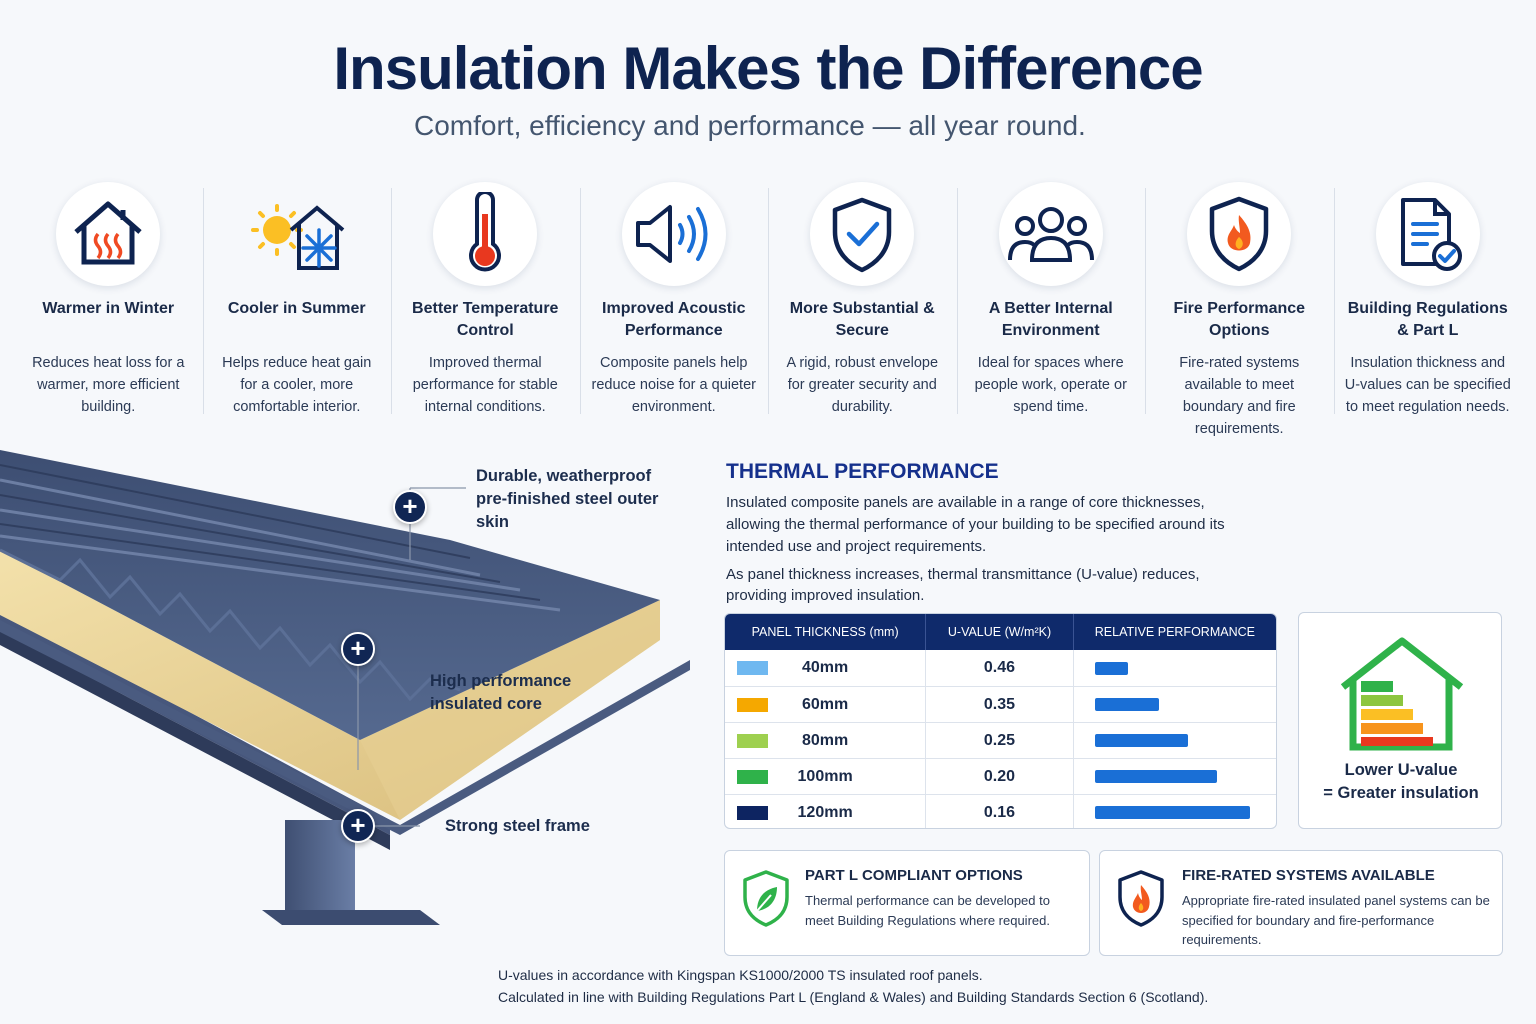 Image resolution: width=1536 pixels, height=1024 pixels. I want to click on thickness-value: 40mm, so click(825, 667).